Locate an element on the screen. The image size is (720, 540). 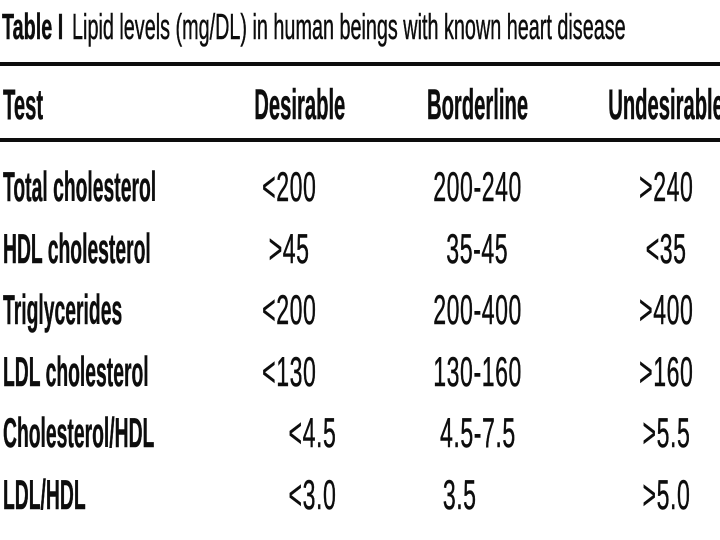
undesirable-cell: >160 is located at coordinates (643, 372).